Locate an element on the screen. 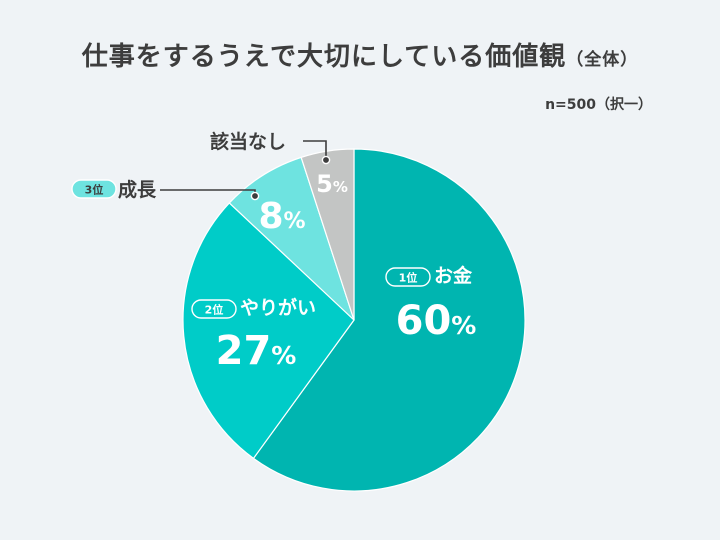  rank-badge-growth: 3位 is located at coordinates (94, 189).